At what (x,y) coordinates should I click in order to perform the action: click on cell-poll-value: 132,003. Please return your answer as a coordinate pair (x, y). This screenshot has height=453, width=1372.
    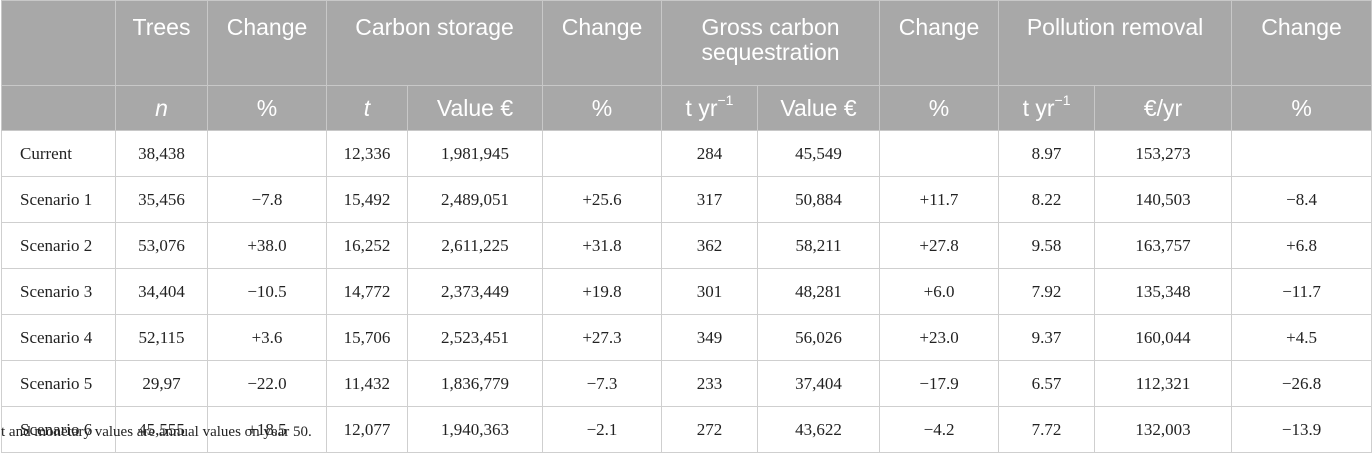
    Looking at the image, I should click on (1163, 429).